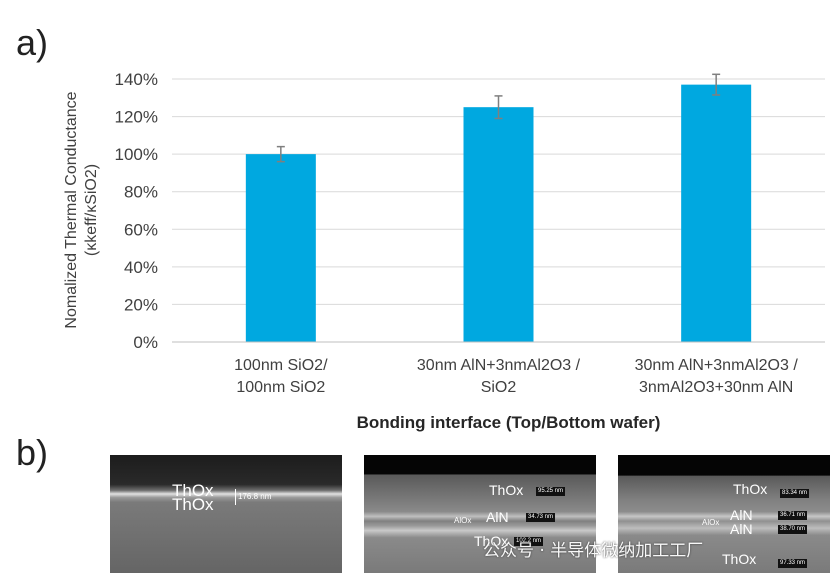 The width and height of the screenshot is (840, 584). Describe the element at coordinates (141, 267) in the screenshot. I see `y-tick-label: 40%` at that location.